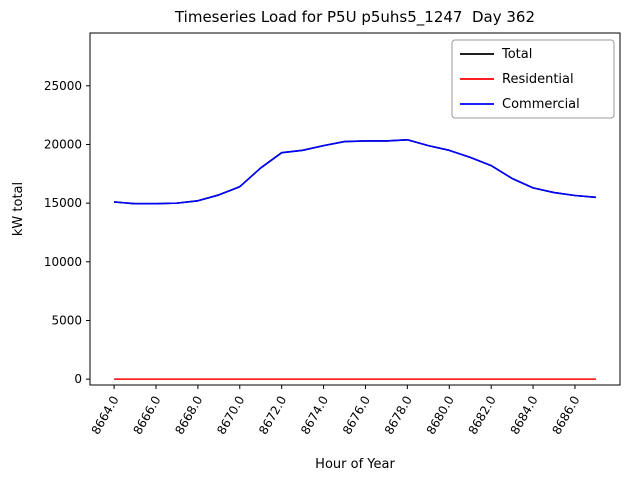  What do you see at coordinates (66, 320) in the screenshot?
I see `y-tick-label: 5000` at bounding box center [66, 320].